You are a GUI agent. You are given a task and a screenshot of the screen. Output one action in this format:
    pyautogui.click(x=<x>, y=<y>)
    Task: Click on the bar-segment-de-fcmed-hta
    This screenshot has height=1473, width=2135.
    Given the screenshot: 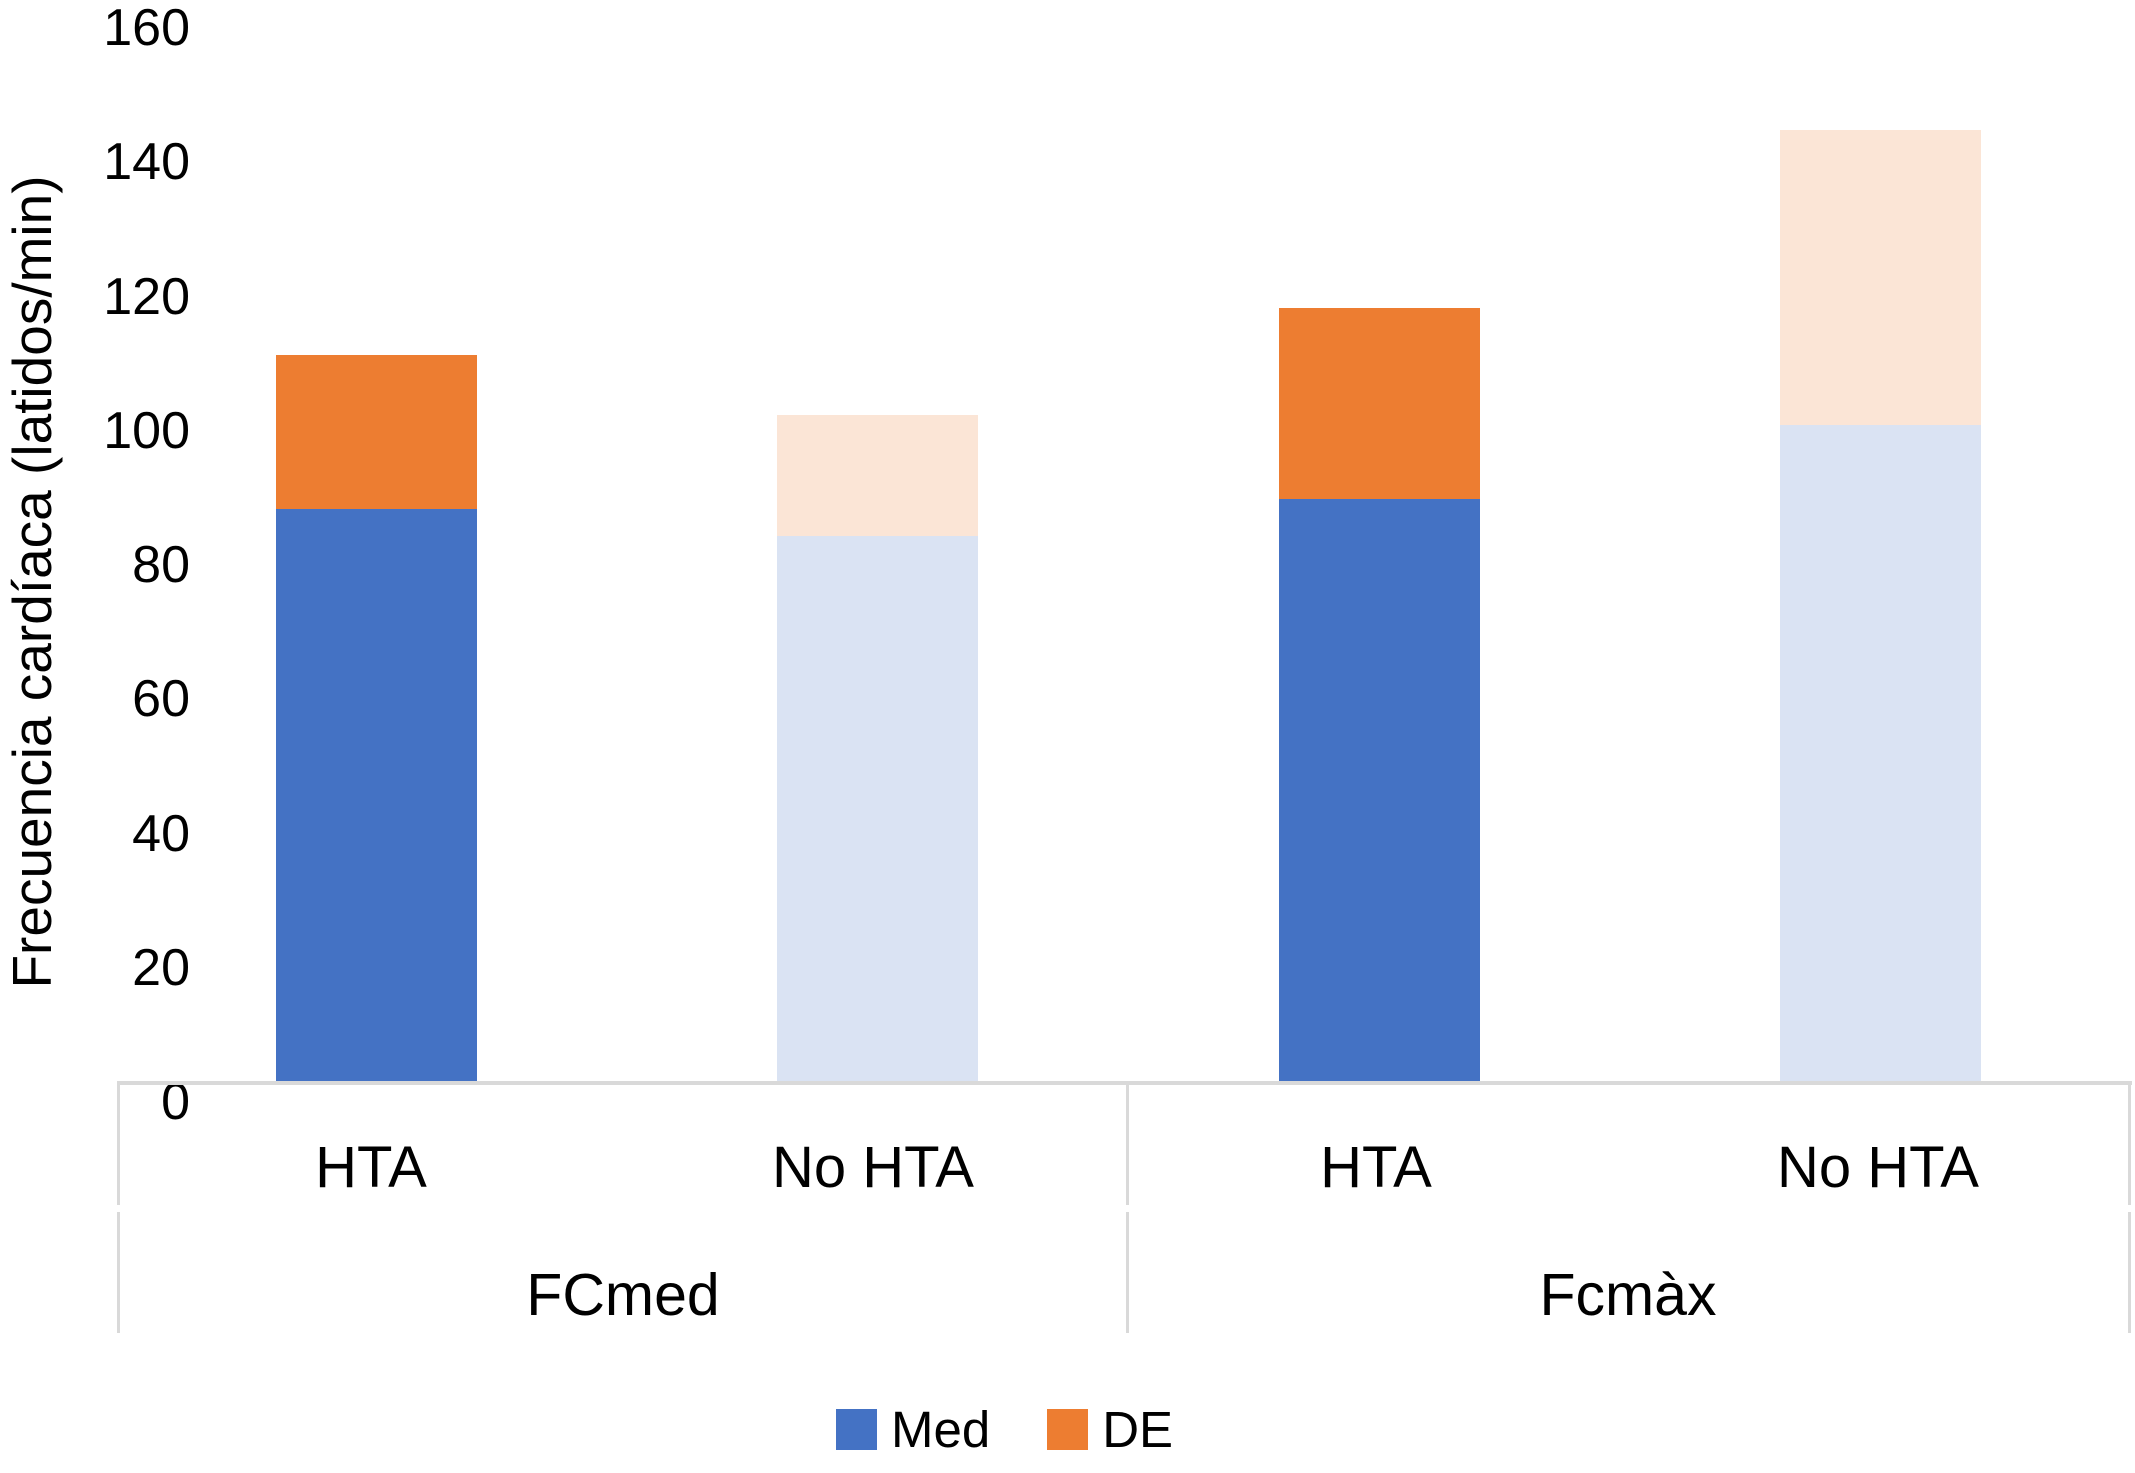 What is the action you would take?
    pyautogui.click(x=376, y=432)
    